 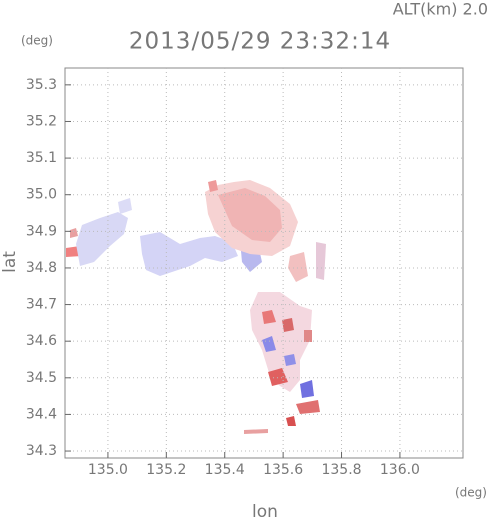 I want to click on y-tick-label: 34.7, so click(x=41, y=305).